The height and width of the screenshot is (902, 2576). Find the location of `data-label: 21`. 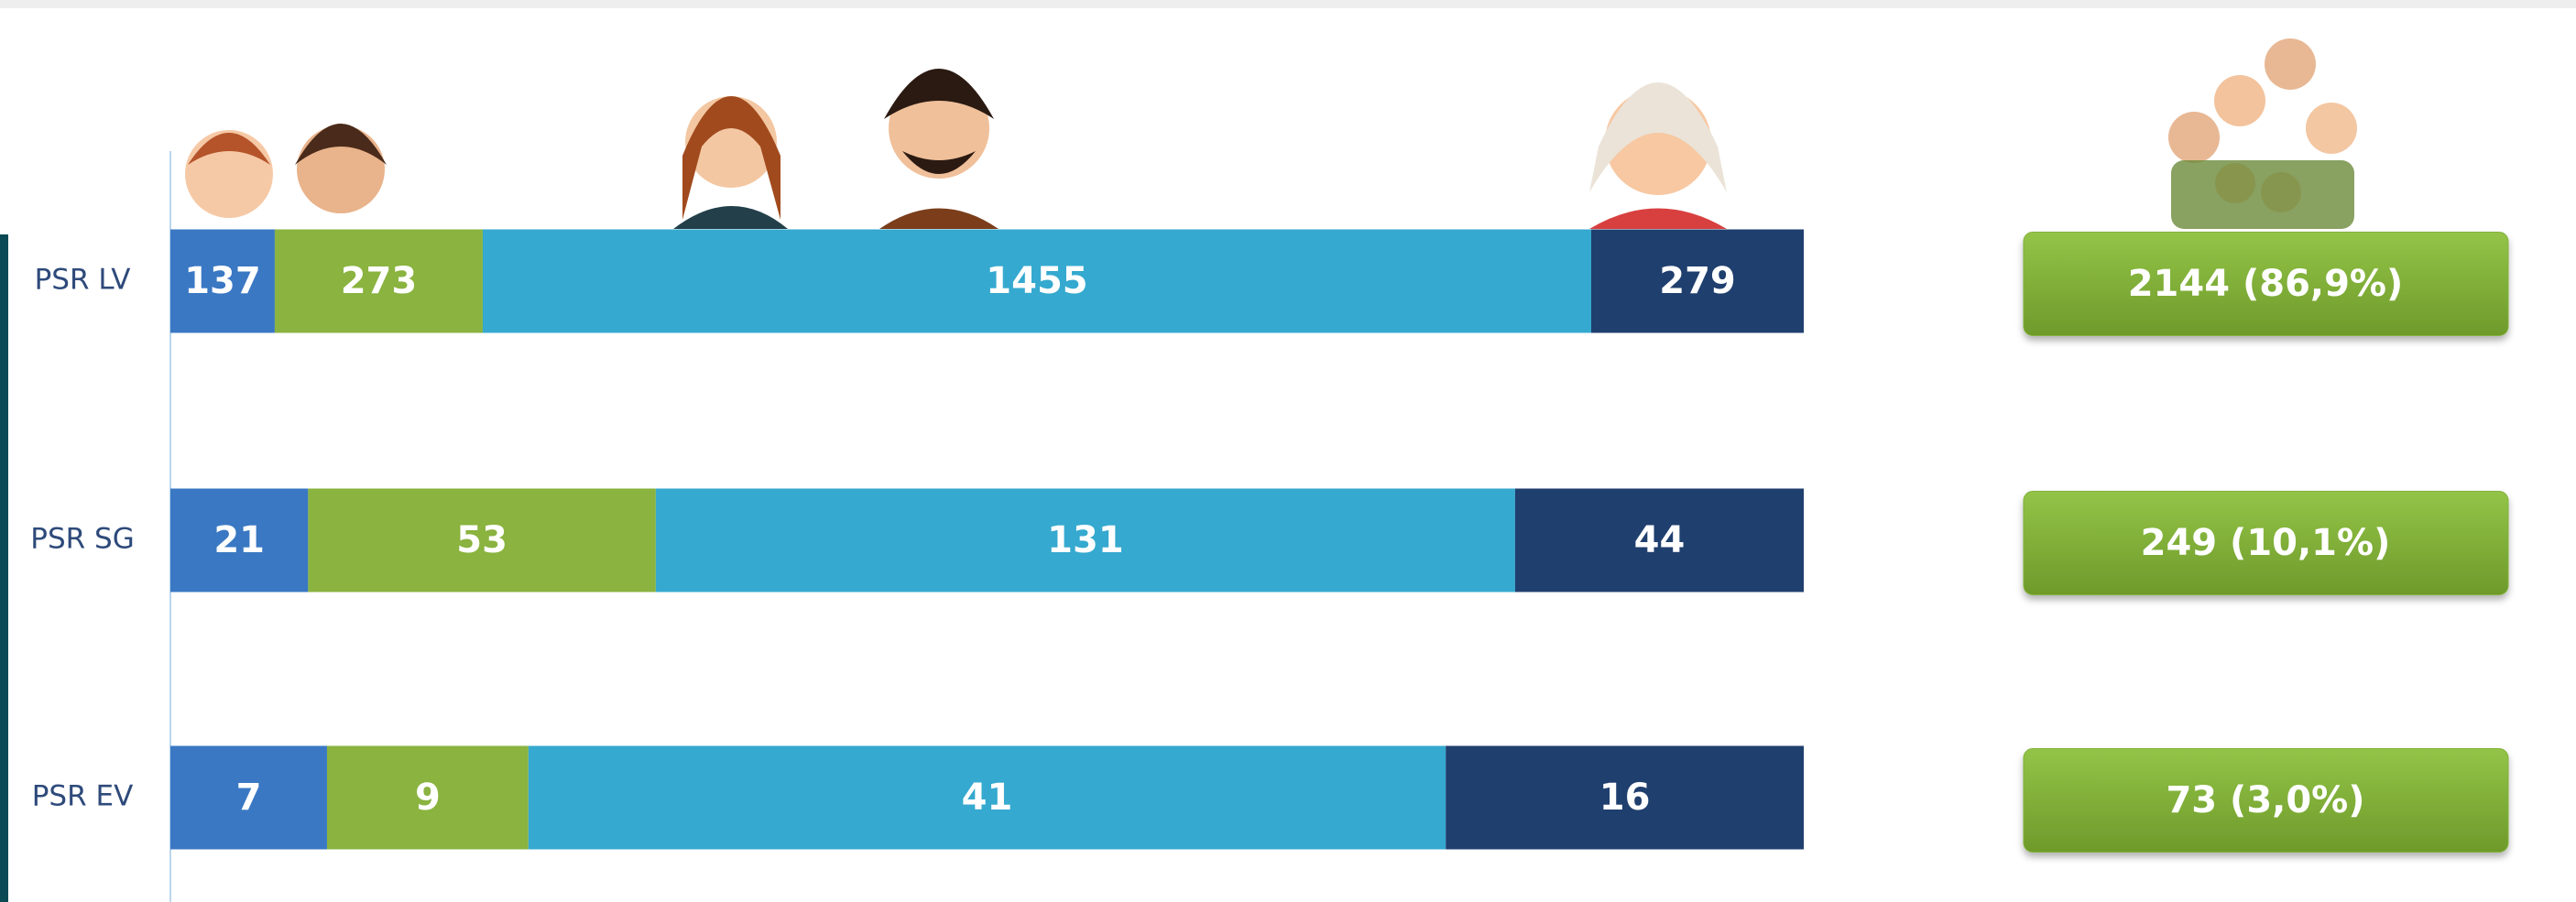

data-label: 21 is located at coordinates (239, 540).